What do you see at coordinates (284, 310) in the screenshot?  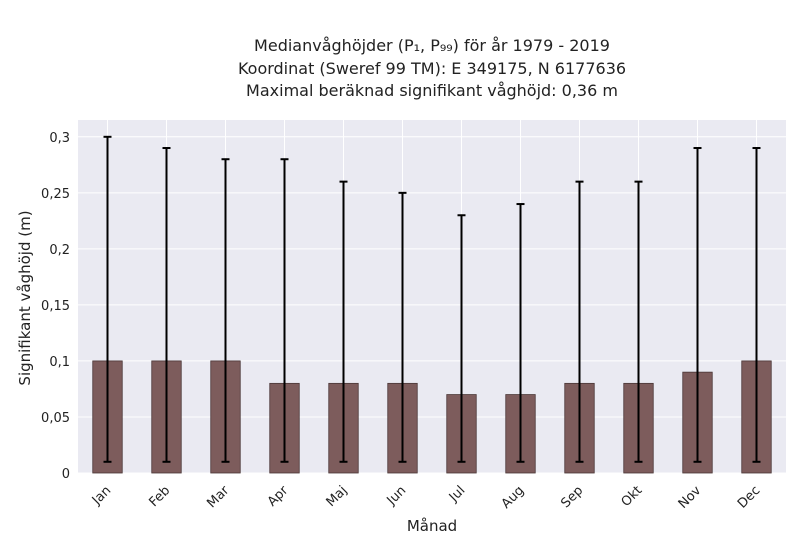 I see `error-bar-apr` at bounding box center [284, 310].